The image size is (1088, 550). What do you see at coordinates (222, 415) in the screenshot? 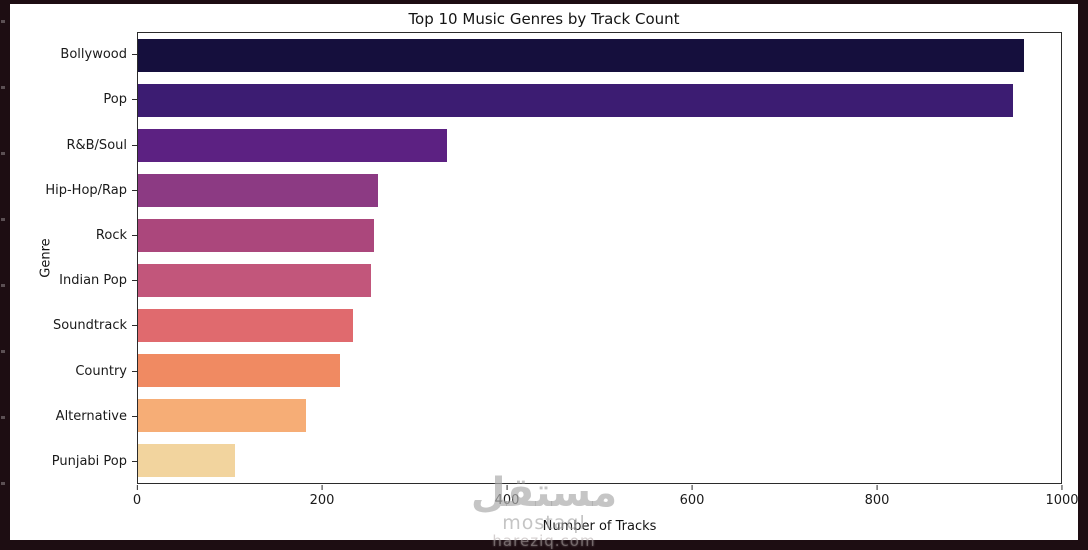
I see `bar-alternative` at bounding box center [222, 415].